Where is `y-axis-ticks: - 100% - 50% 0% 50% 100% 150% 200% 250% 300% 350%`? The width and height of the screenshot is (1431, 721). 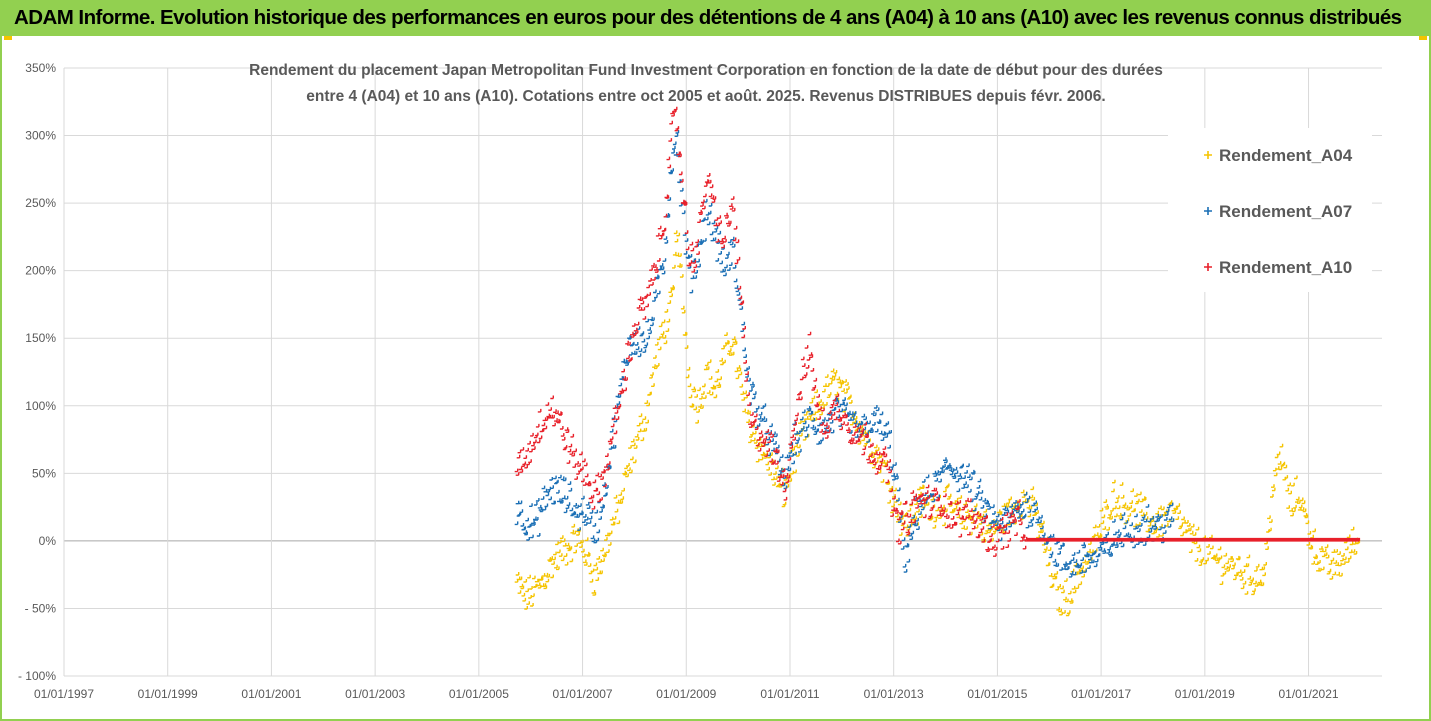 y-axis-ticks: - 100% - 50% 0% 50% 100% 150% 200% 250% 300% 350% is located at coordinates (37, 372).